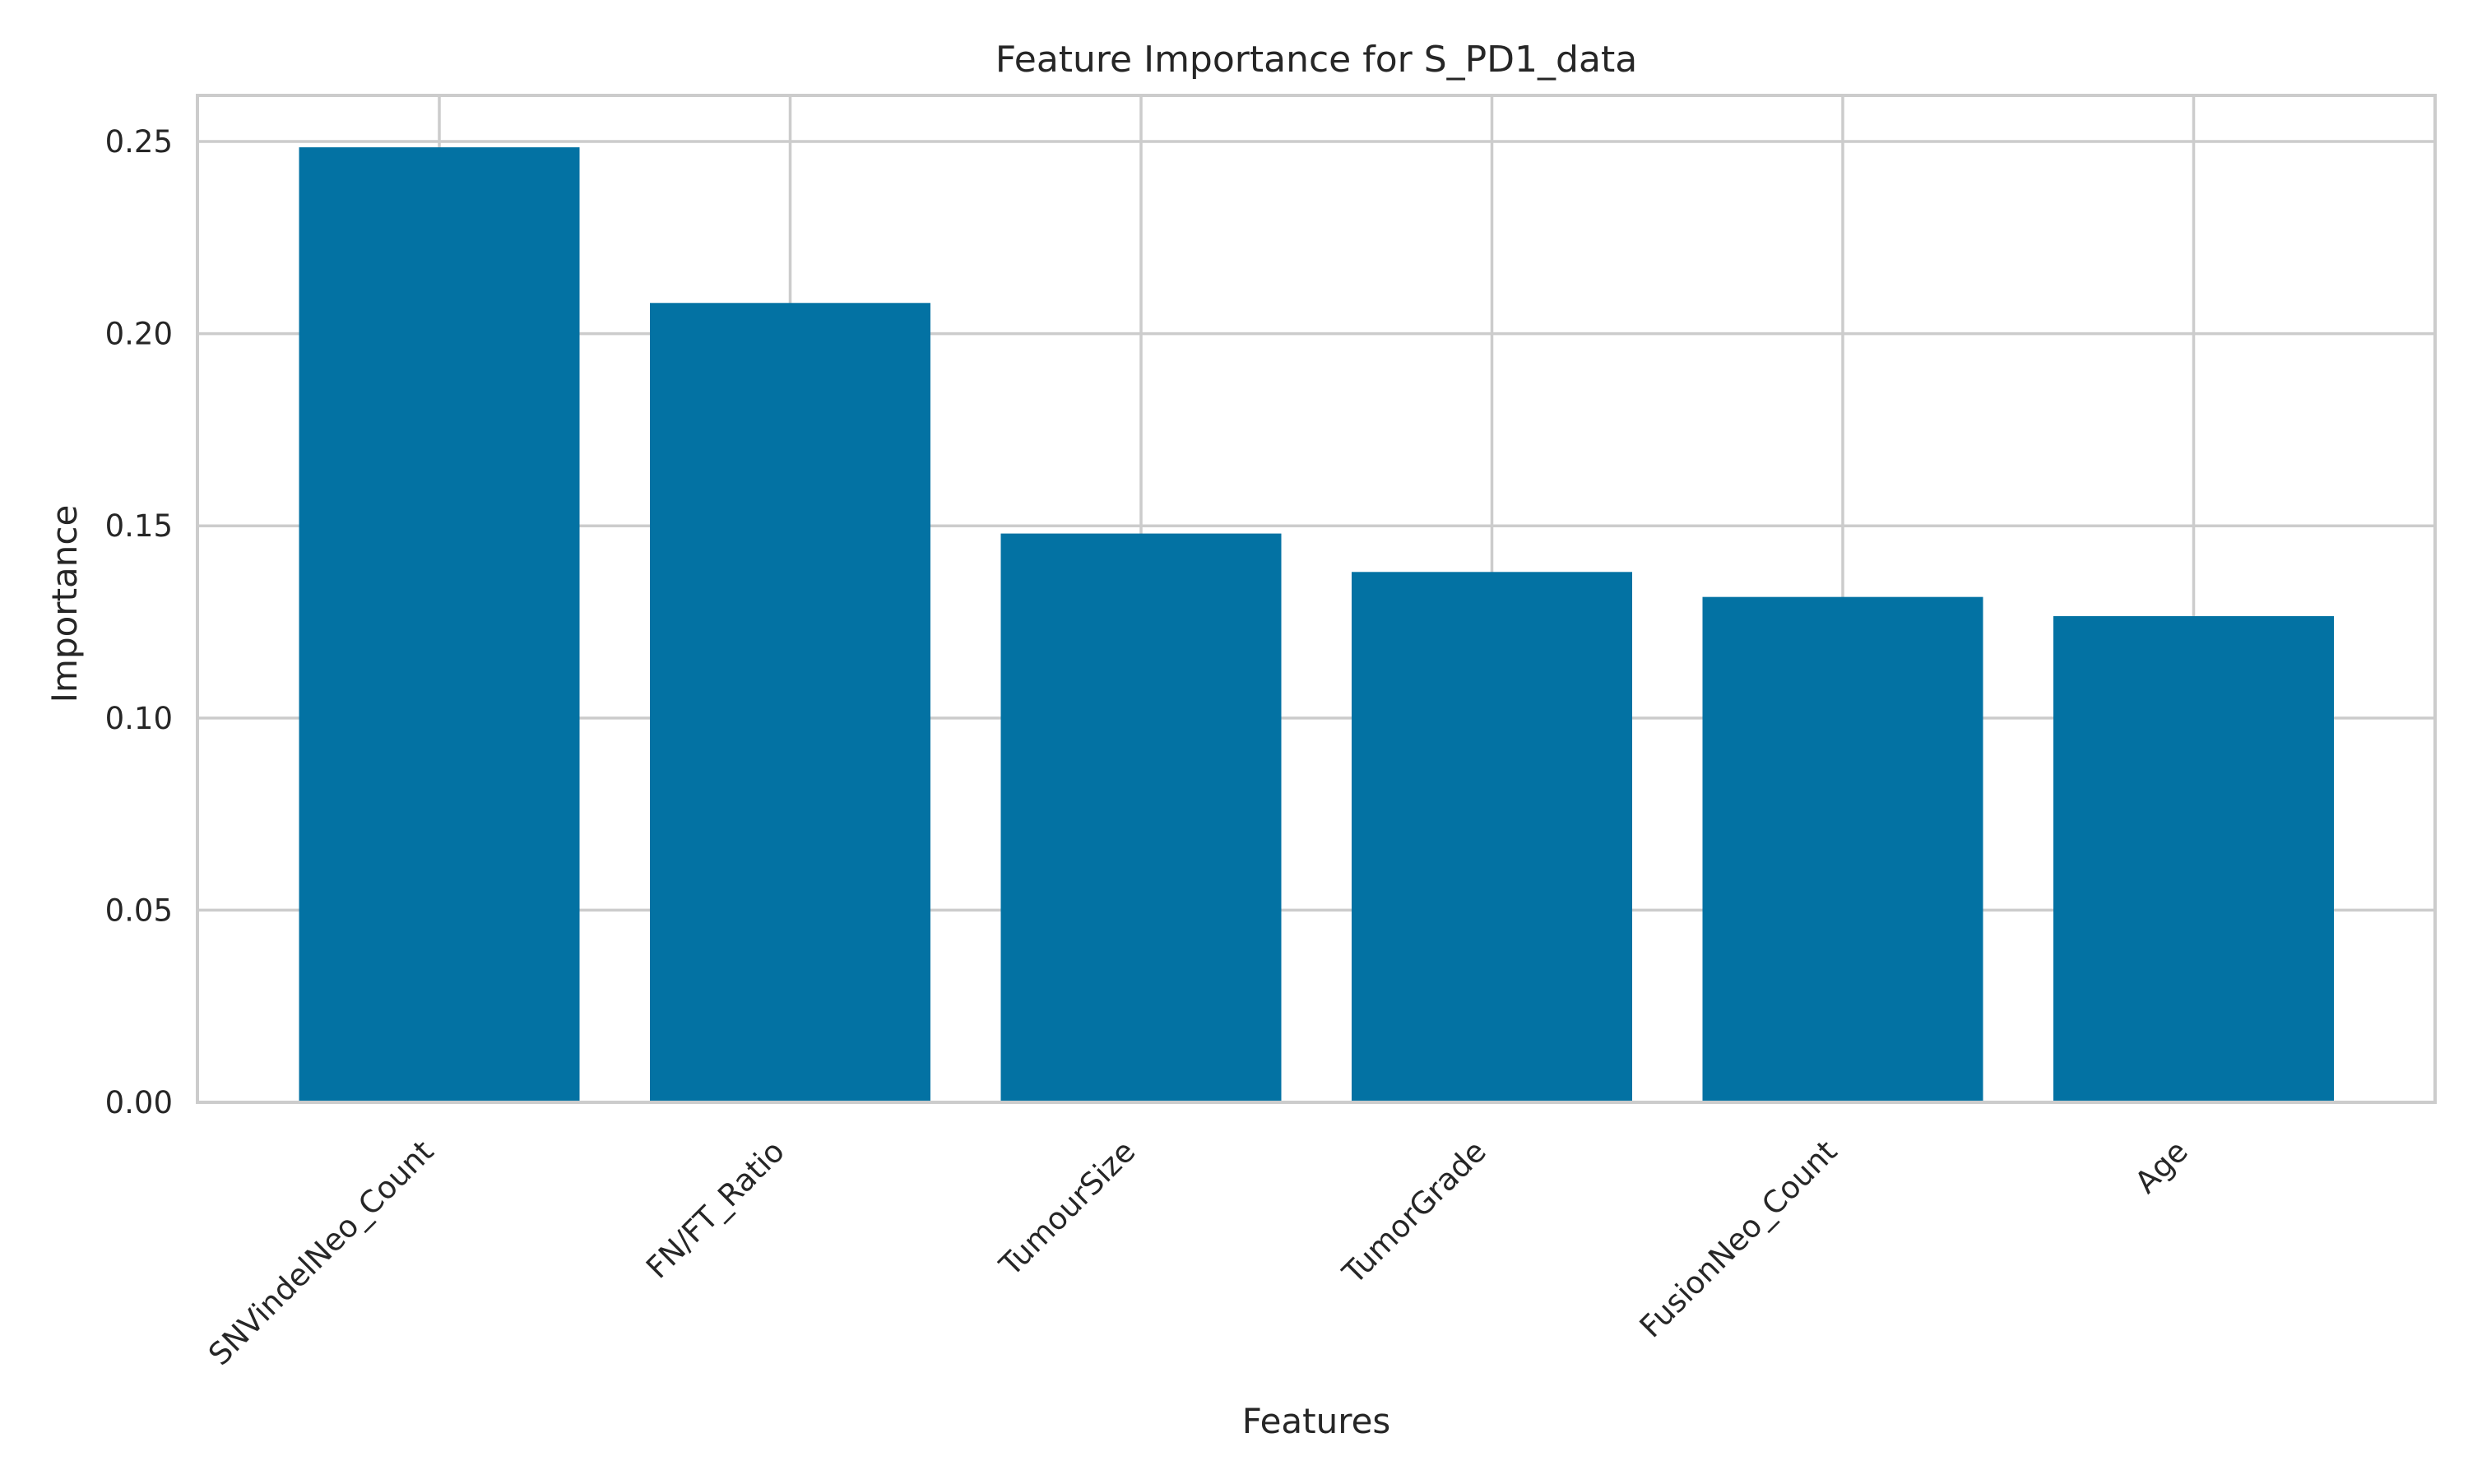  I want to click on bar-fn-ft-ratio, so click(790, 703).